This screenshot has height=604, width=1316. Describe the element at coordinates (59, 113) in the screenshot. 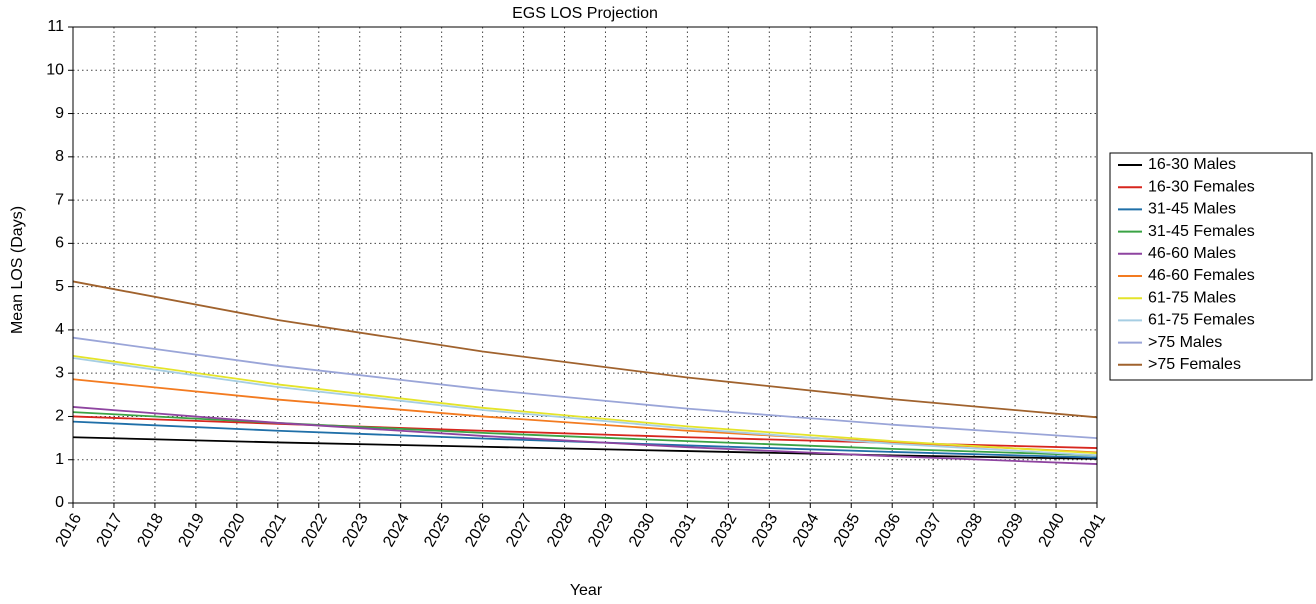

I see `y-tick-label: 9` at that location.